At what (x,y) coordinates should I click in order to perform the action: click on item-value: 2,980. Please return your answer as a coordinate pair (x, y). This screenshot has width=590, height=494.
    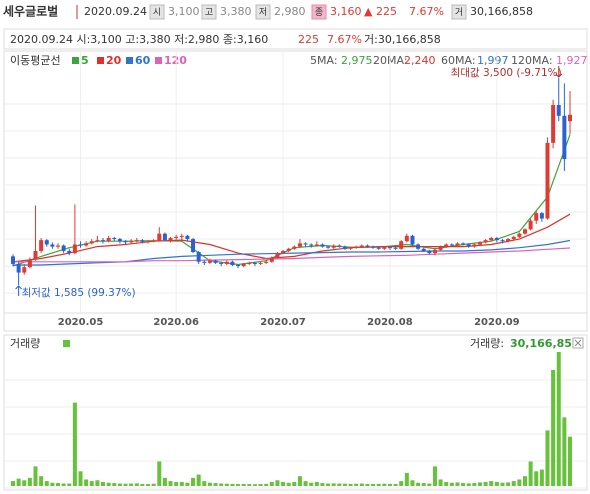
    Looking at the image, I should click on (290, 11).